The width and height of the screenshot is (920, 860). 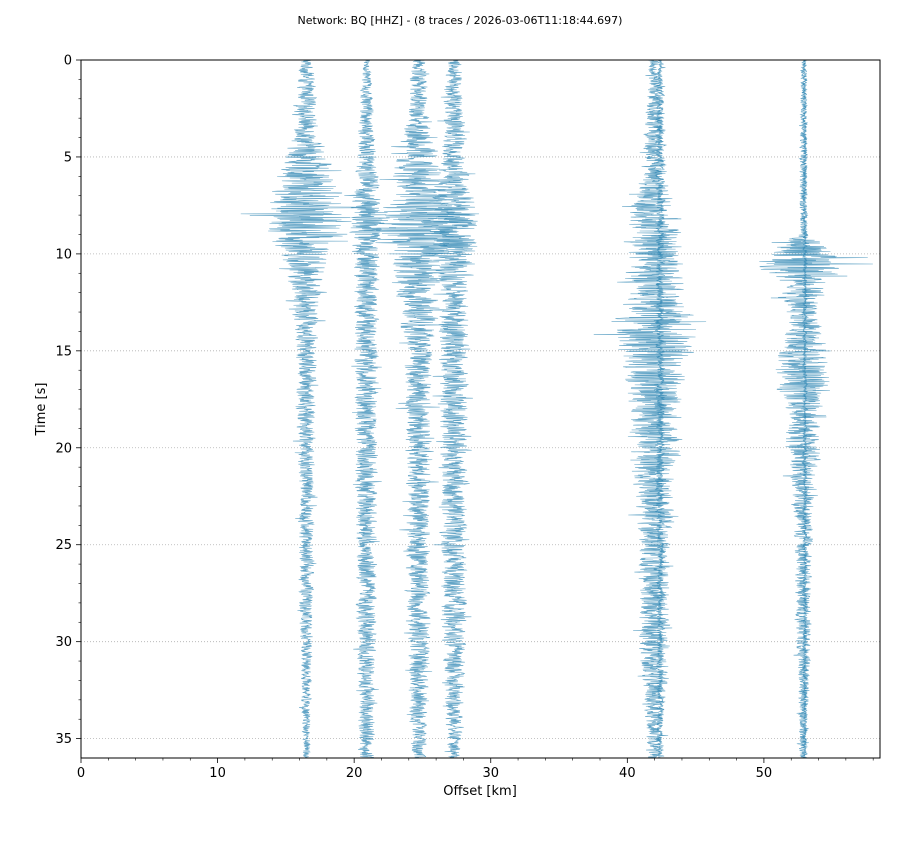 I want to click on x-tick-label: 40, so click(x=627, y=773).